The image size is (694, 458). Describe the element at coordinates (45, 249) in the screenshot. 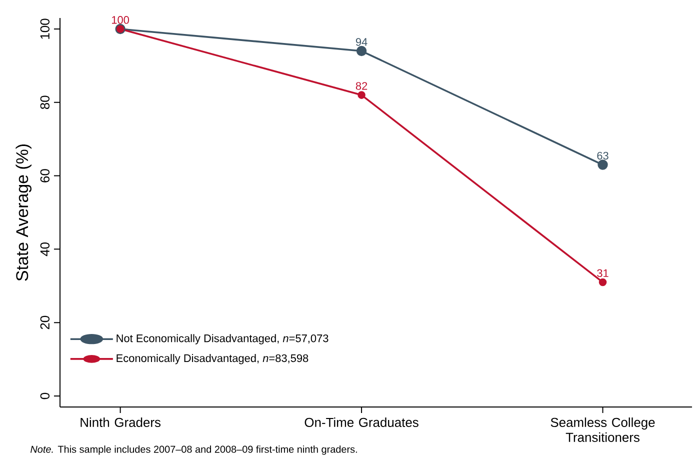

I see `y-tick-label: 40` at that location.